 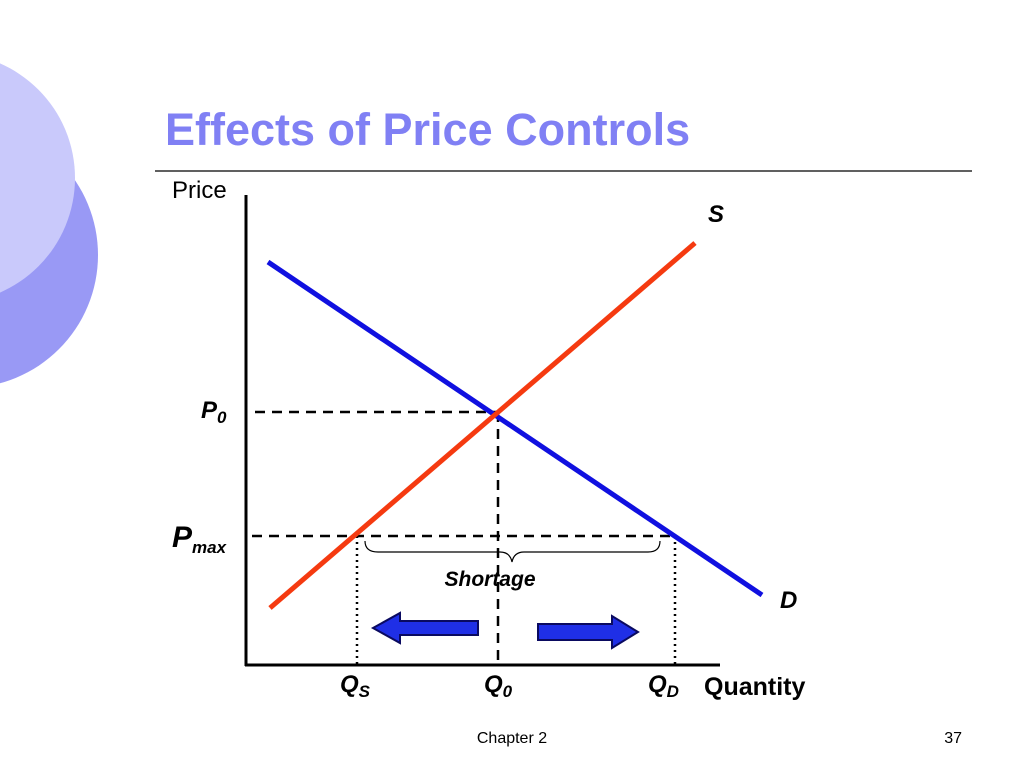 I want to click on q0-label: Q0, so click(x=498, y=686).